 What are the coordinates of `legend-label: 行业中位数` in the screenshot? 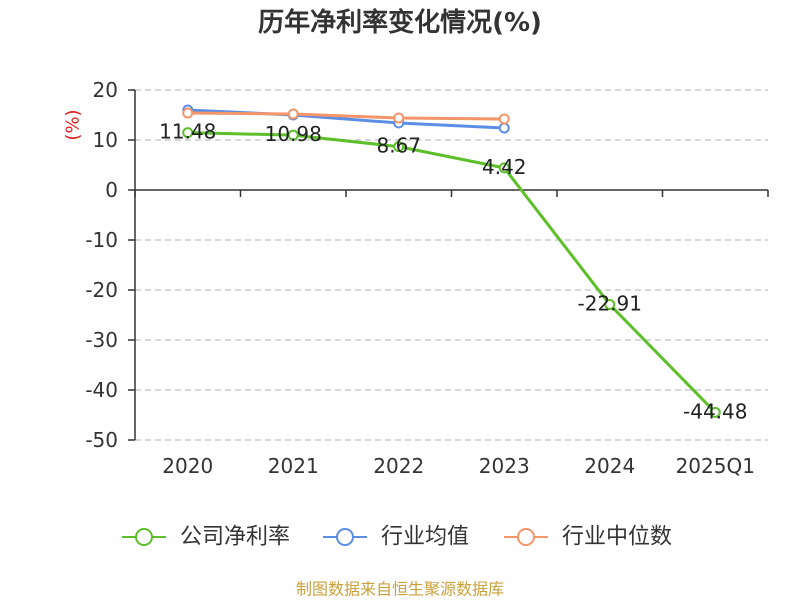 It's located at (617, 537).